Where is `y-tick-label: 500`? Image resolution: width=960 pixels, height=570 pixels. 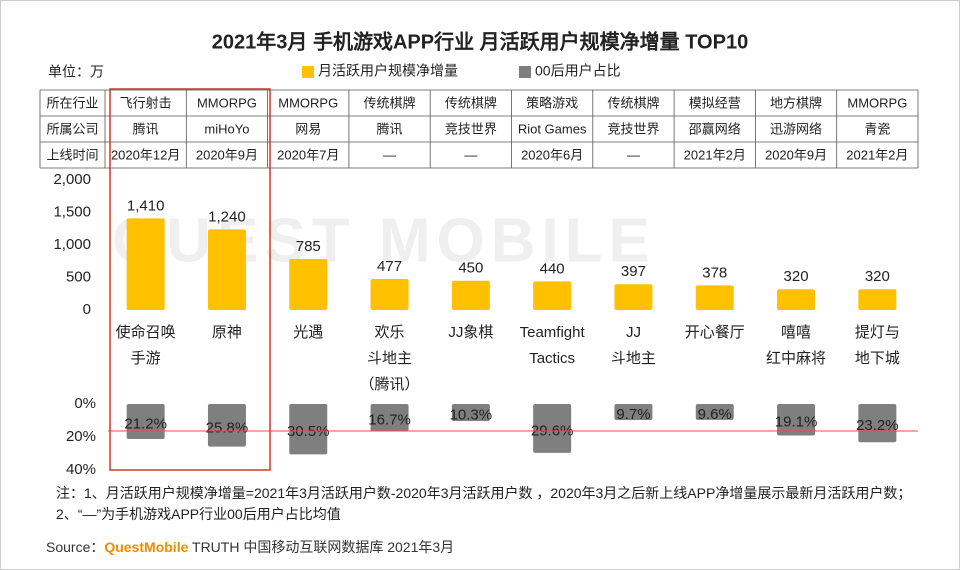
y-tick-label: 500 is located at coordinates (78, 276).